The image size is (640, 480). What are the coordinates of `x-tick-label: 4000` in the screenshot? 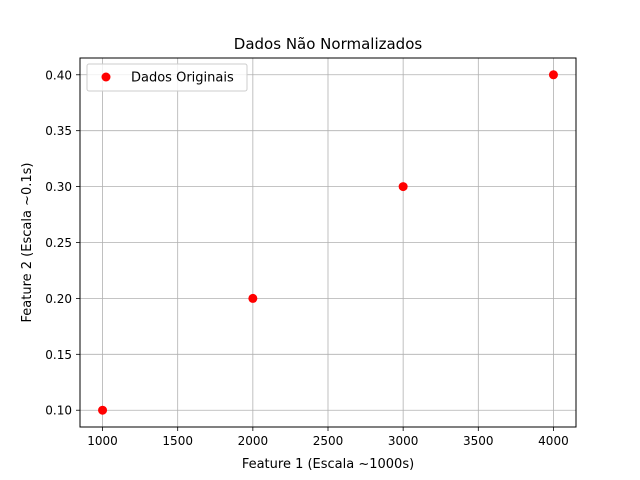 It's located at (553, 441).